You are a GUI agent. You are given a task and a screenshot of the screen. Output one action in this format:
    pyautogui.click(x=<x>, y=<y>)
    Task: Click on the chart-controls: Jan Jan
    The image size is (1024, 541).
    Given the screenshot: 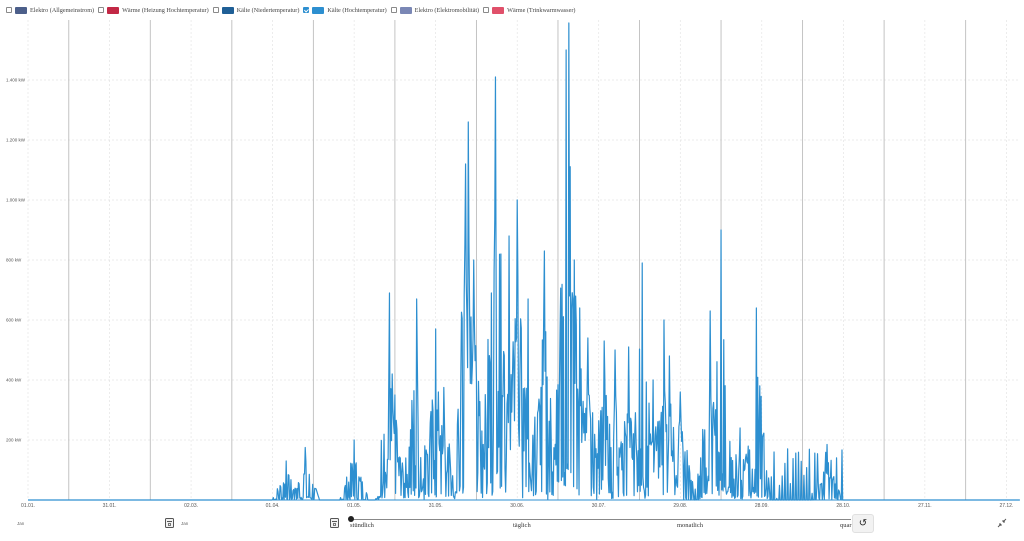 What is the action you would take?
    pyautogui.click(x=512, y=525)
    